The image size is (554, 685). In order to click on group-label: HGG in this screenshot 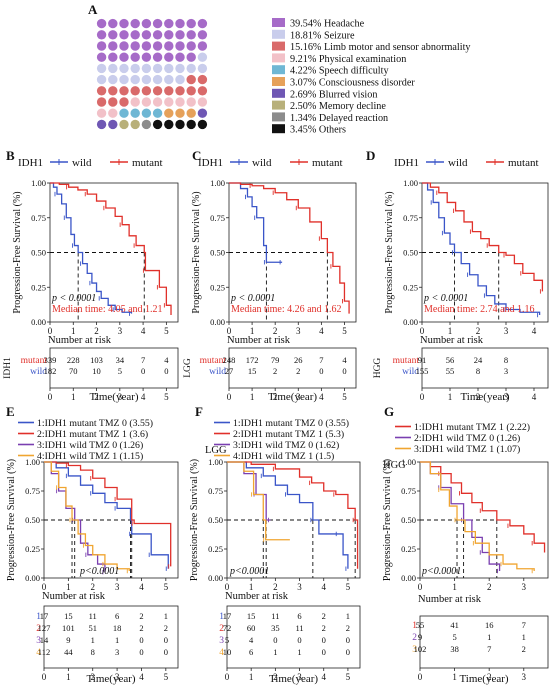, I will do `click(394, 465)`.